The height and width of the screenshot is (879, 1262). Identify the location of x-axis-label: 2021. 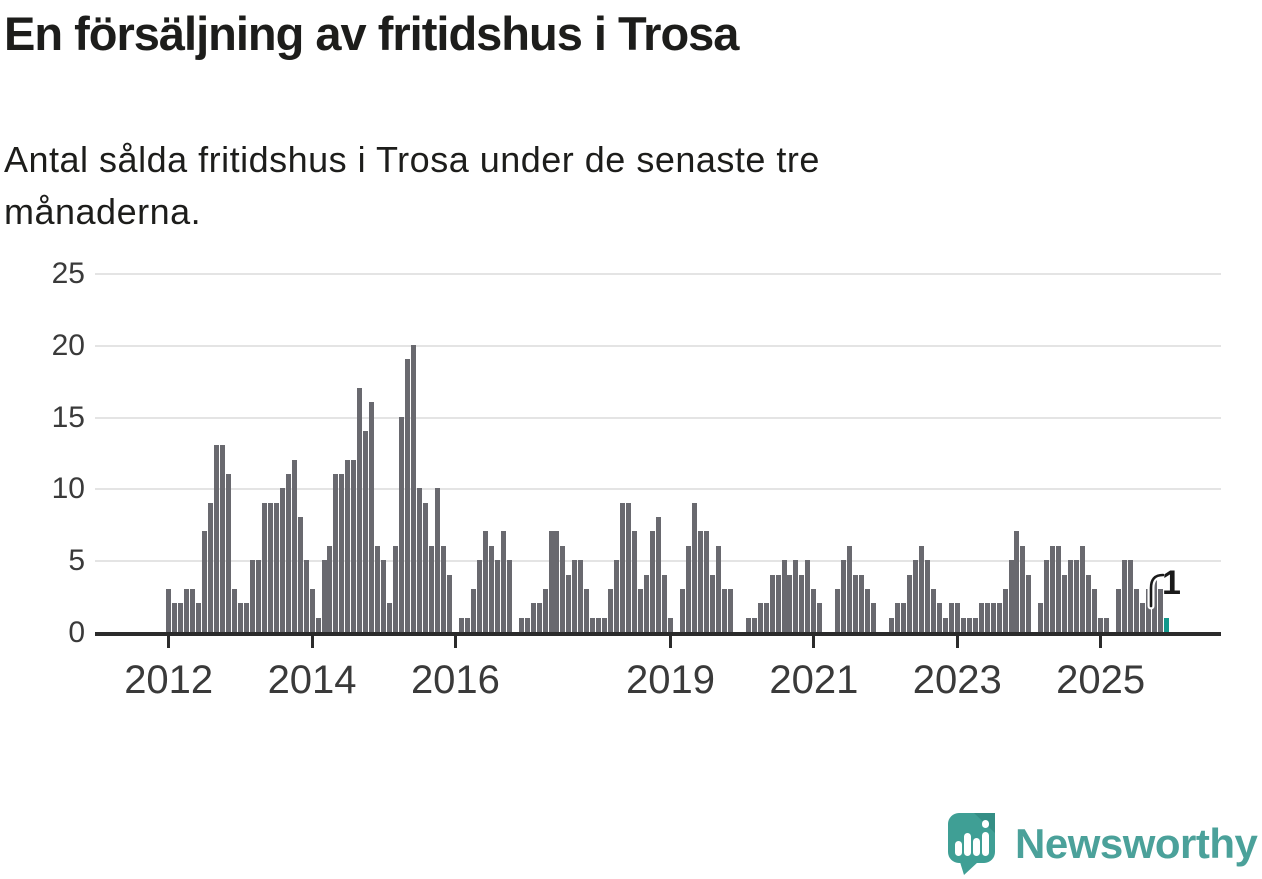
(814, 680).